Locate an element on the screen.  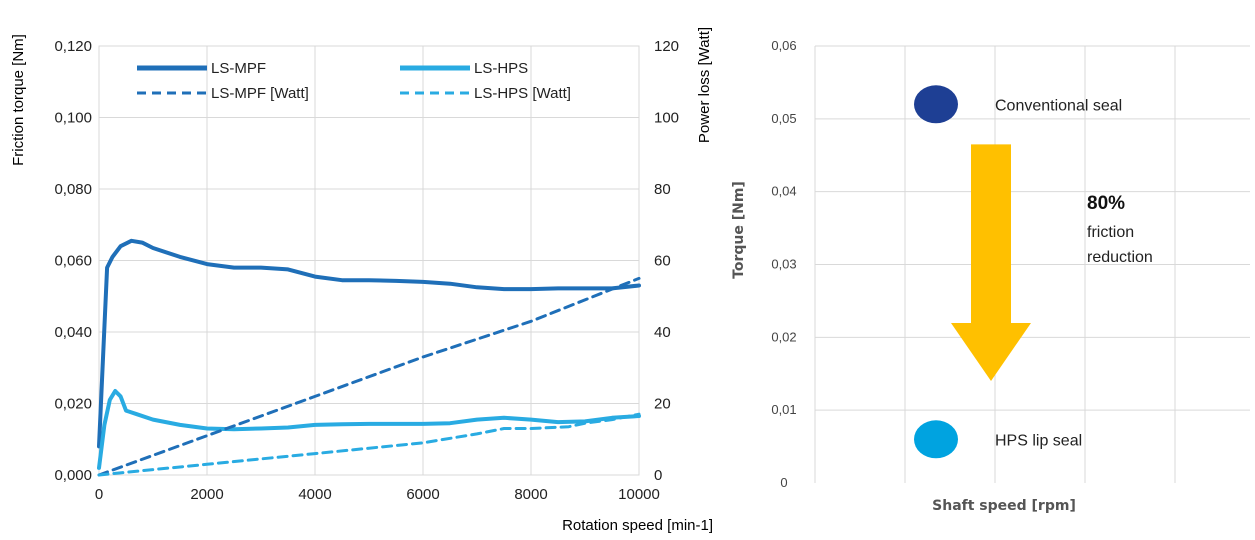
x-tick-label: 10000 is located at coordinates (639, 494).